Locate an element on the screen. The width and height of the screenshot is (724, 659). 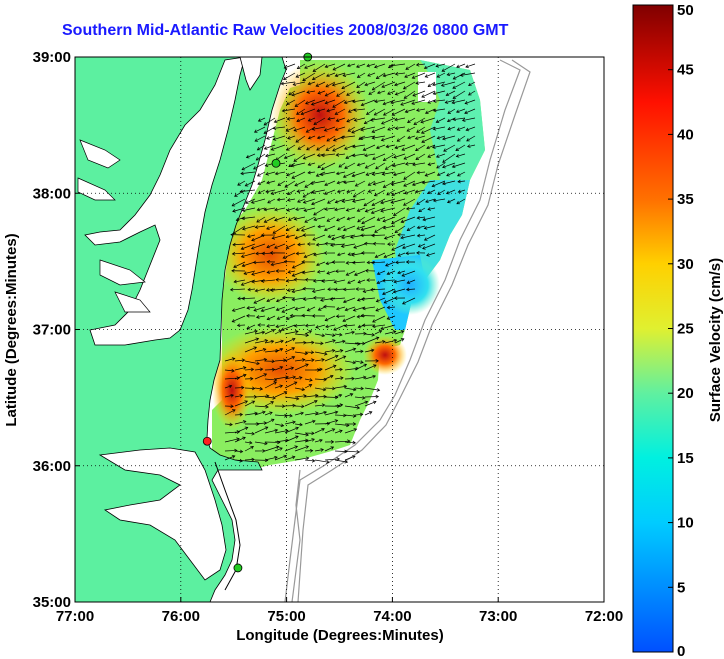
x-tick-label: 74:00 is located at coordinates (392, 616).